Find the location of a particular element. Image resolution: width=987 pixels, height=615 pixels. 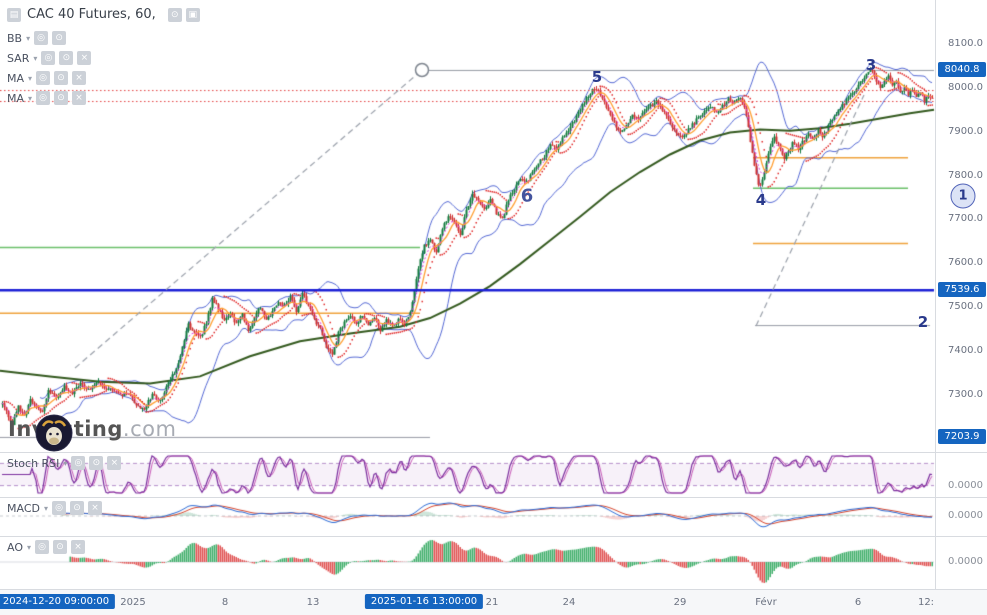

time-tick-label: Févr is located at coordinates (766, 602).